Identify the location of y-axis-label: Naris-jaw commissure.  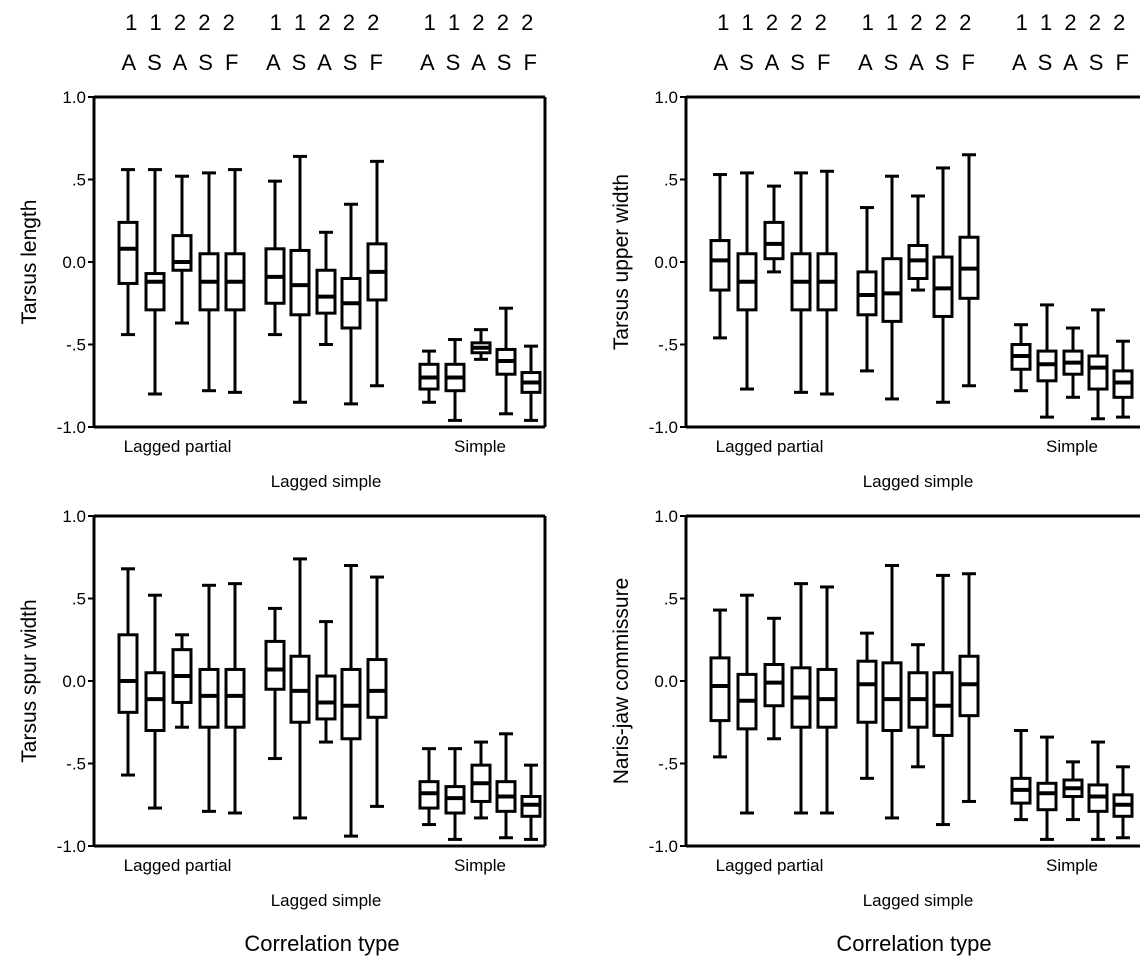
(621, 681).